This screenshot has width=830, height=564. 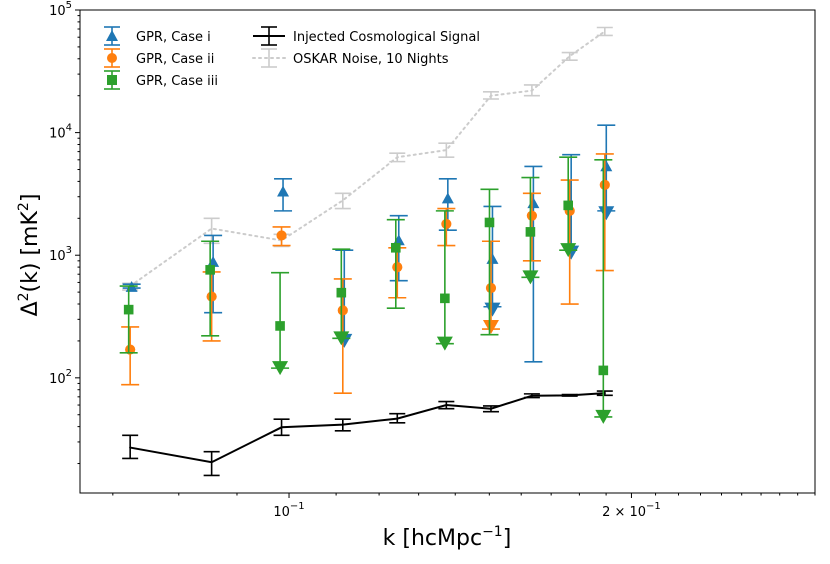 I want to click on legend-label-signal: Injected Cosmological Signal, so click(x=386, y=37).